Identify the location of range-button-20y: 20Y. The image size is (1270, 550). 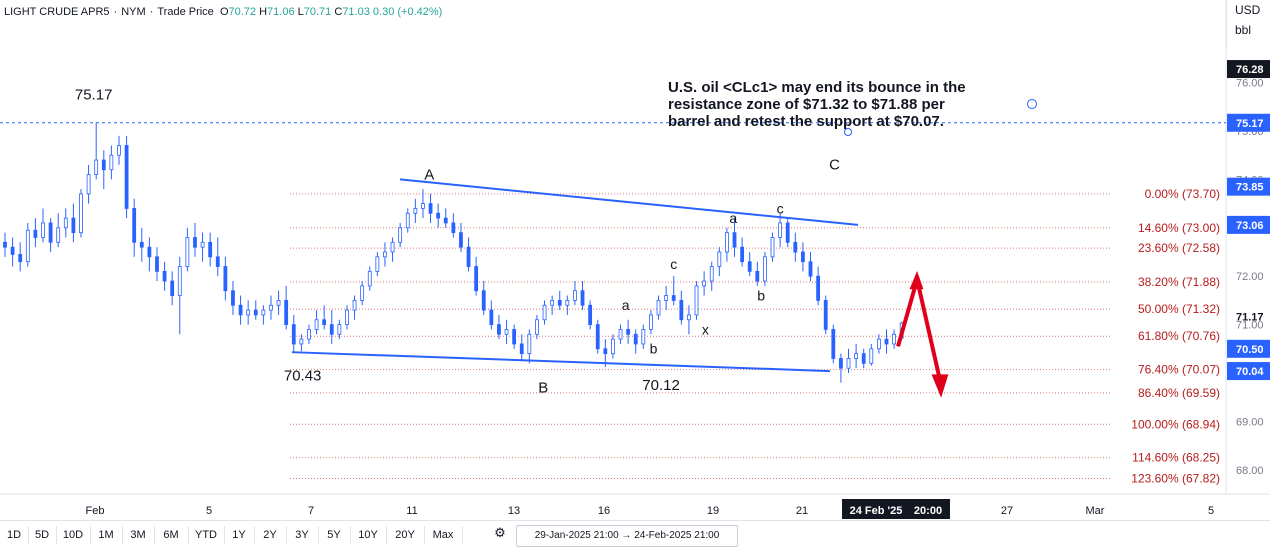
(405, 535).